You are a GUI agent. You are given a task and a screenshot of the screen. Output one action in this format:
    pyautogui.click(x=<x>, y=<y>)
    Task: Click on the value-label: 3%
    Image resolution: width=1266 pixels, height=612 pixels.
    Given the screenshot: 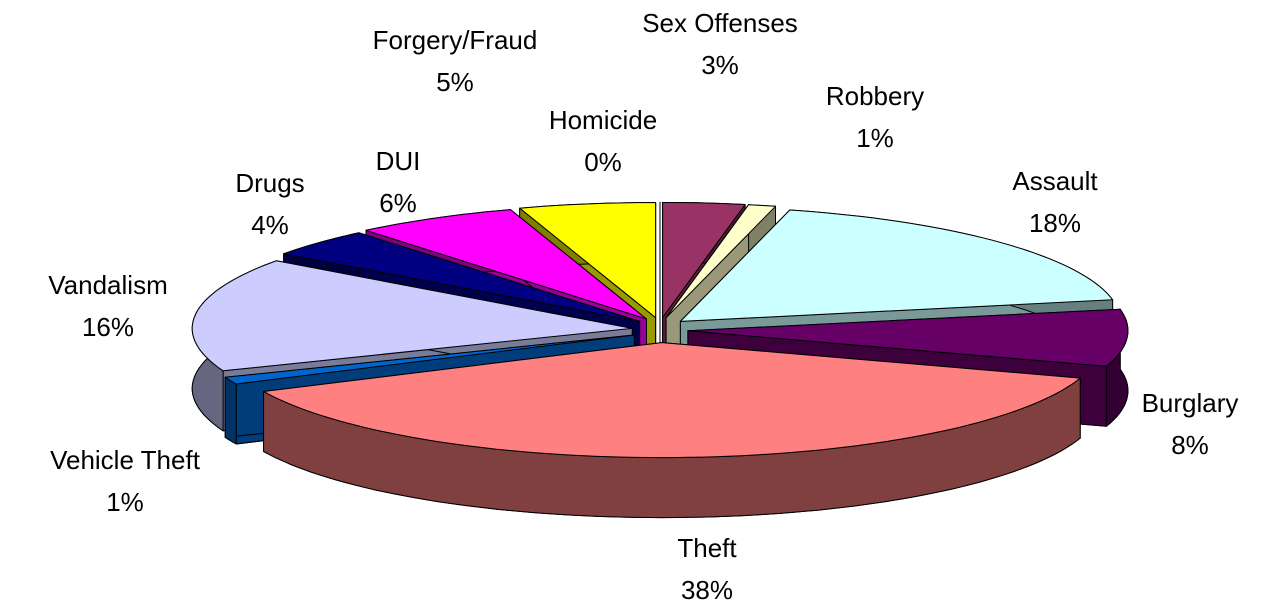 What is the action you would take?
    pyautogui.click(x=720, y=65)
    